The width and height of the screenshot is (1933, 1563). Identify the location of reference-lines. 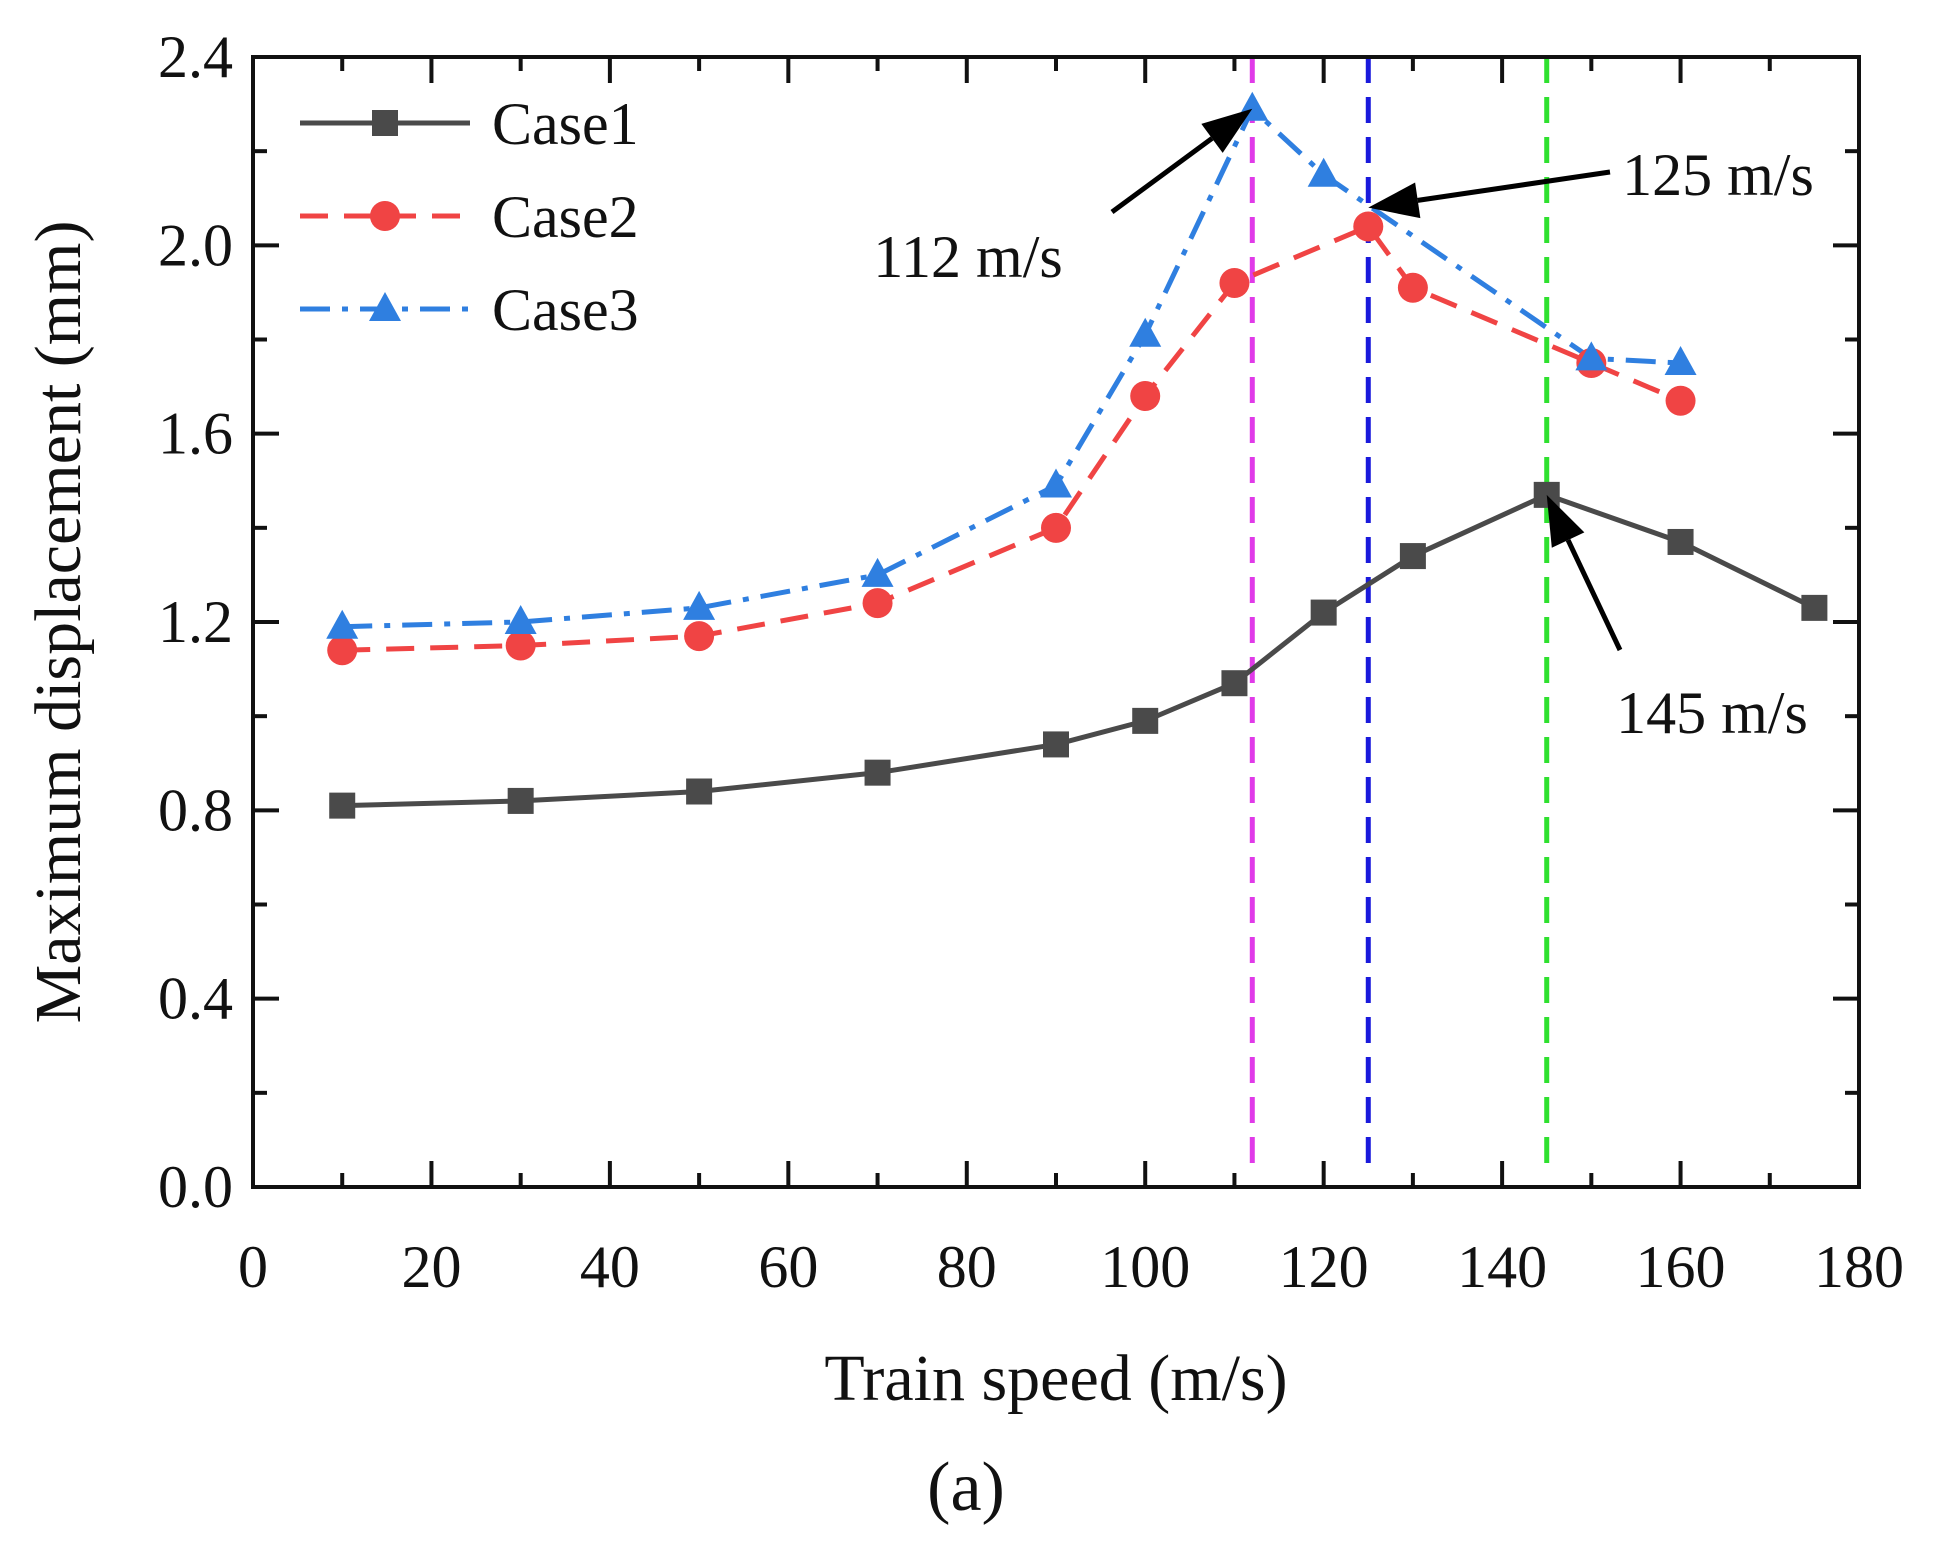
(1399, 610).